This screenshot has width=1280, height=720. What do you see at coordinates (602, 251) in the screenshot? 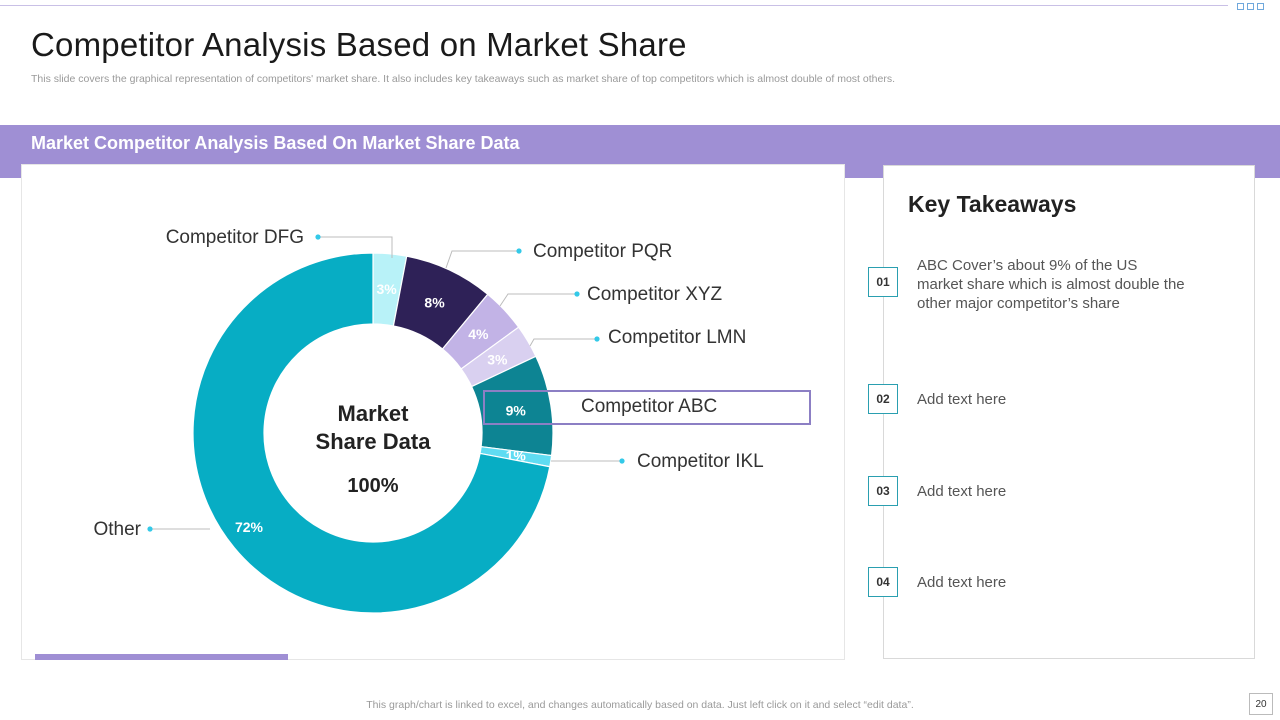
I see `category-label-competitor-pqr: Competitor PQR` at bounding box center [602, 251].